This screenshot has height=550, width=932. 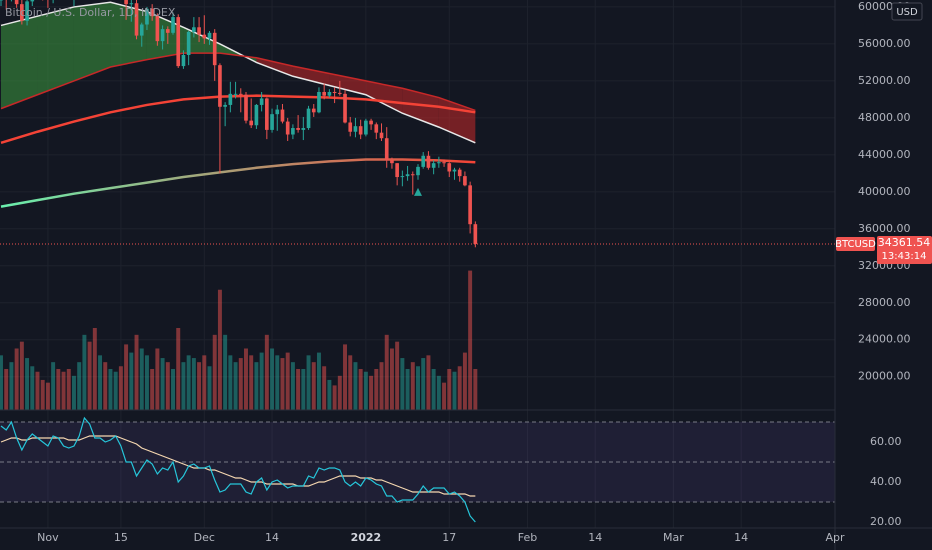 What do you see at coordinates (121, 537) in the screenshot?
I see `x-tick-label: 15` at bounding box center [121, 537].